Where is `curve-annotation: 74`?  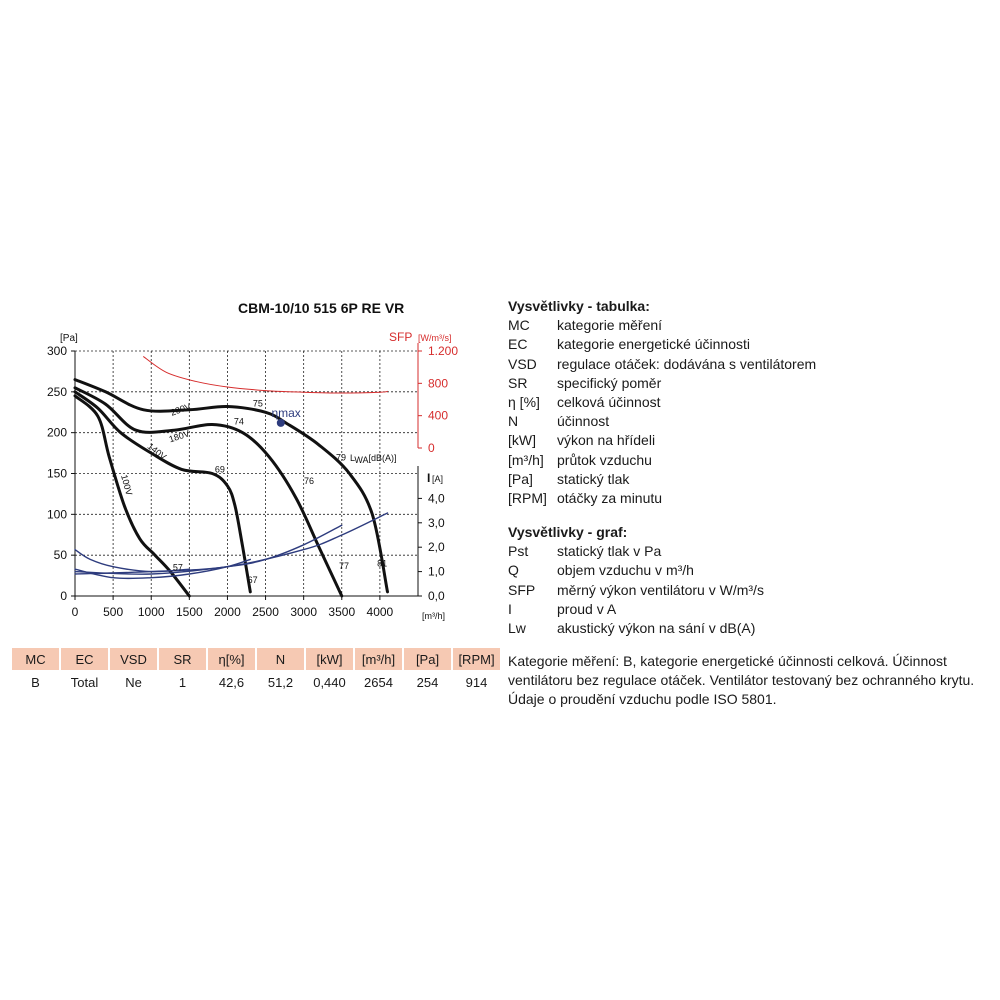 curve-annotation: 74 is located at coordinates (239, 422).